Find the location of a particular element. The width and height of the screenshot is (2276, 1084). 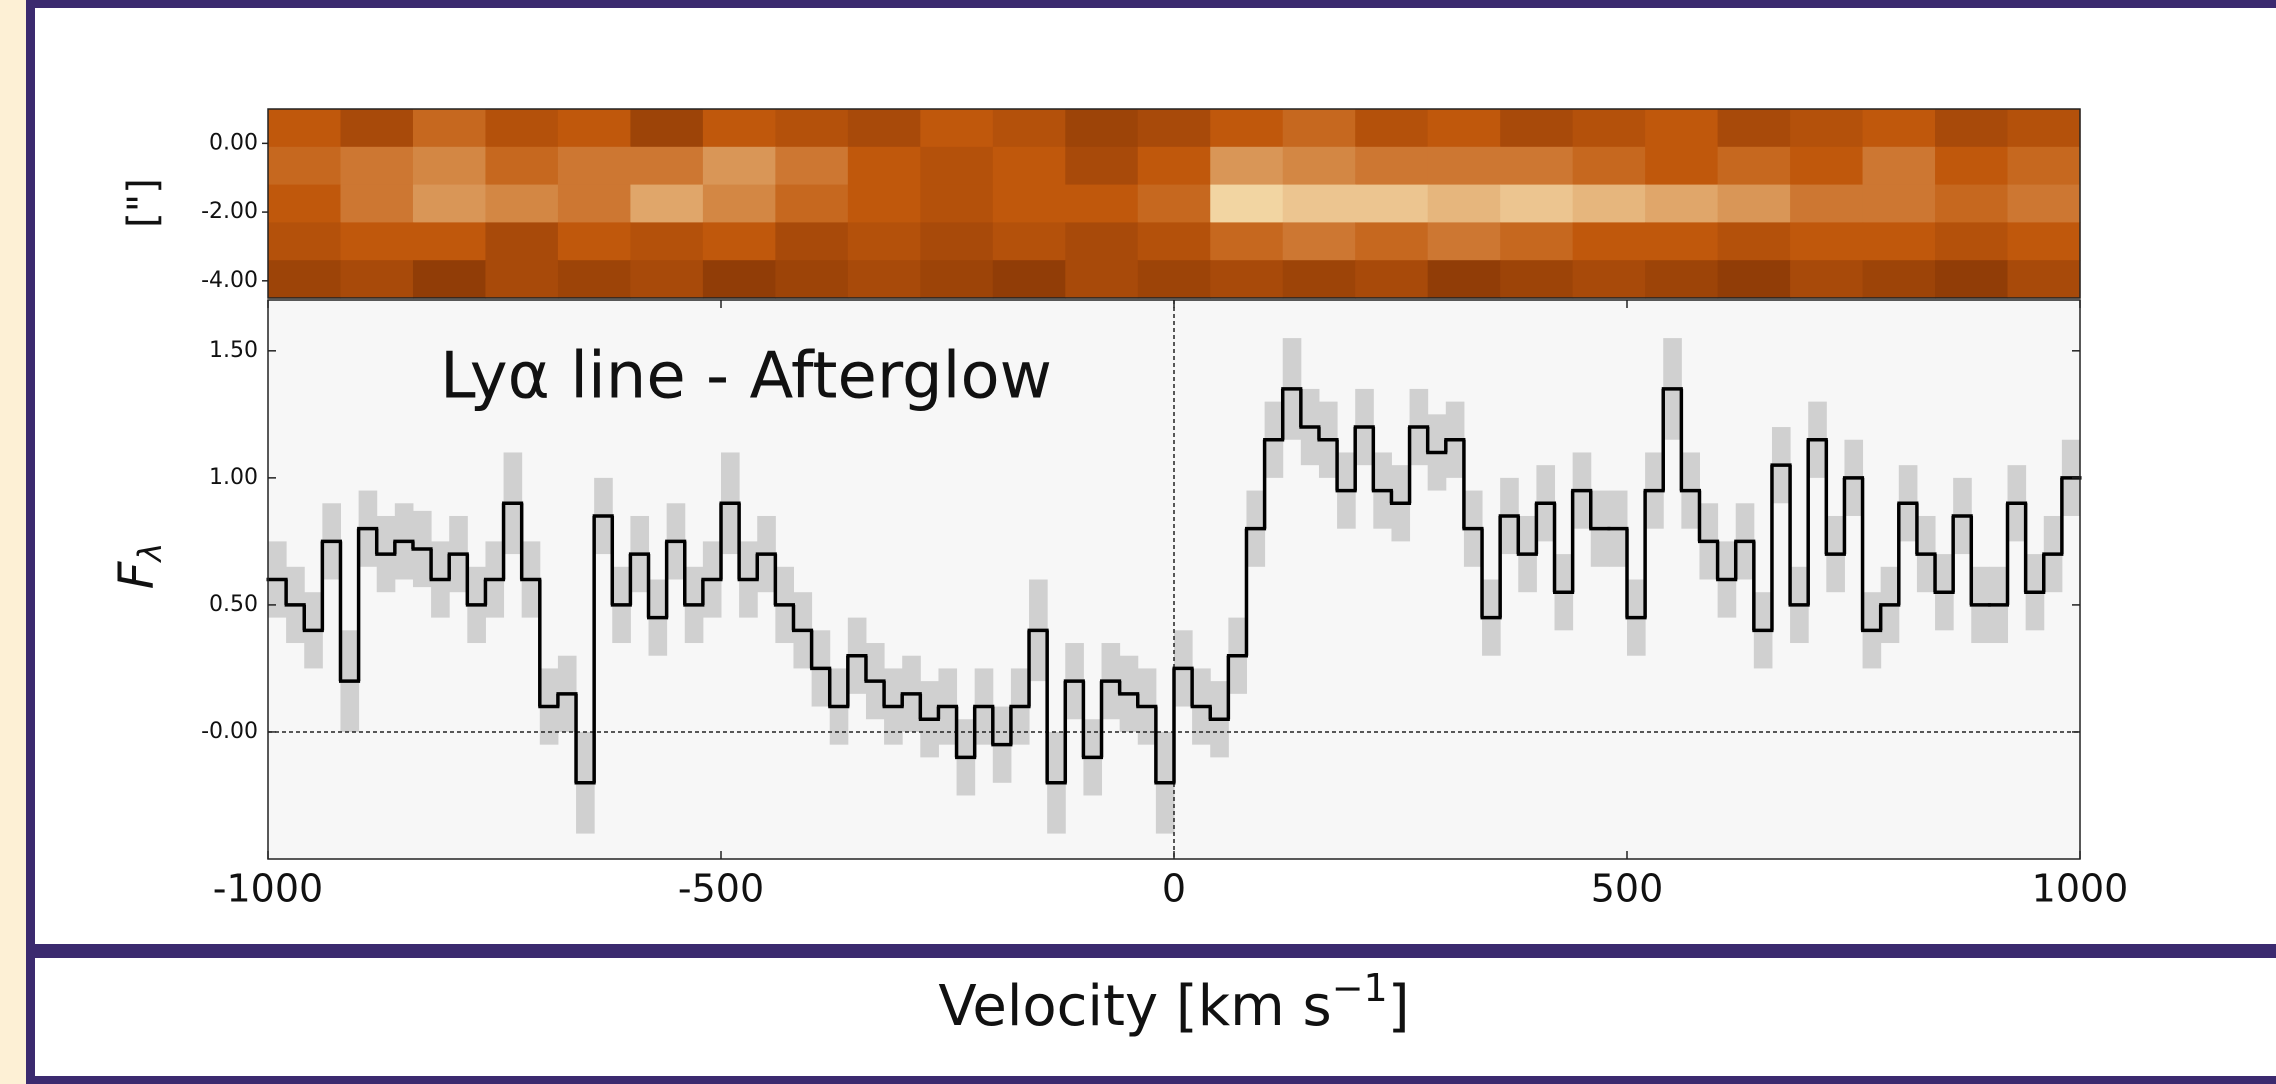

x-tick-label: 1000 is located at coordinates (2080, 889).